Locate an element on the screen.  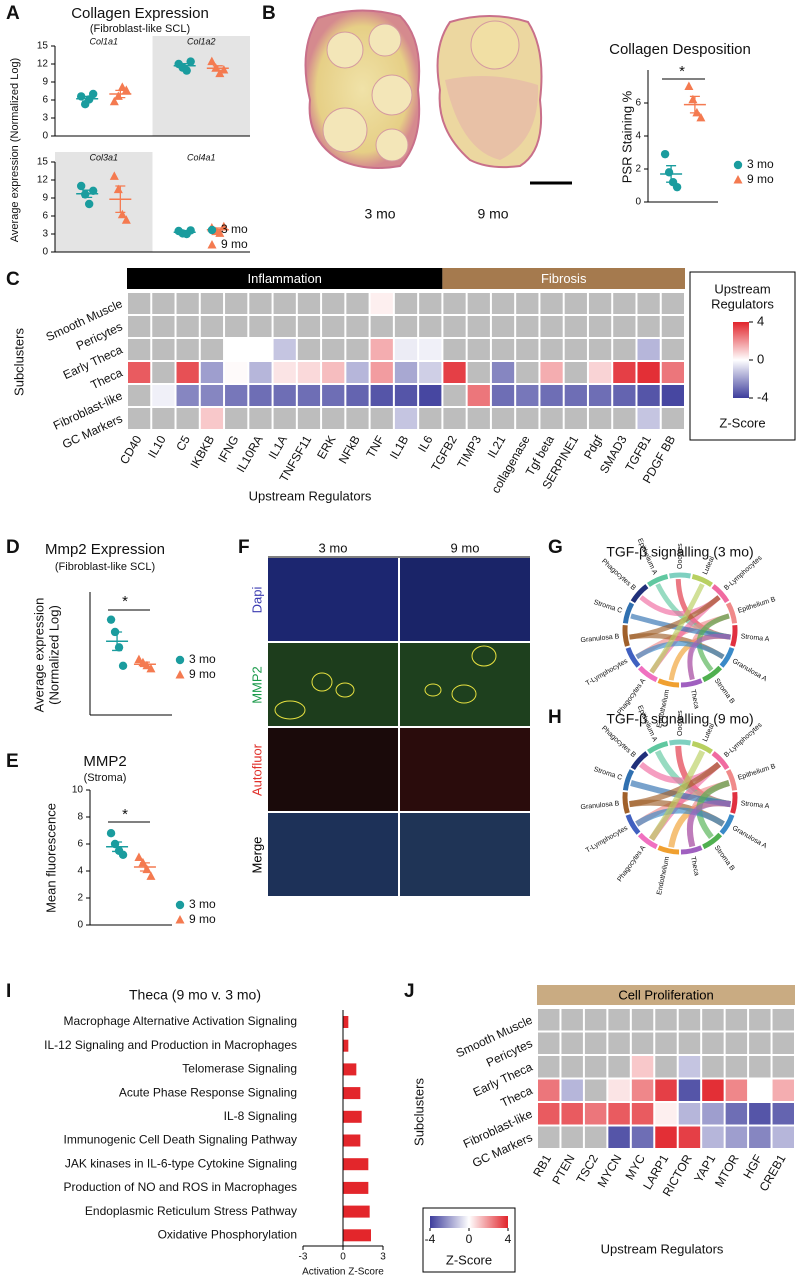
category-label: Immunogenic Cell Death Signaling Pathway is located at coordinates (180, 1140).